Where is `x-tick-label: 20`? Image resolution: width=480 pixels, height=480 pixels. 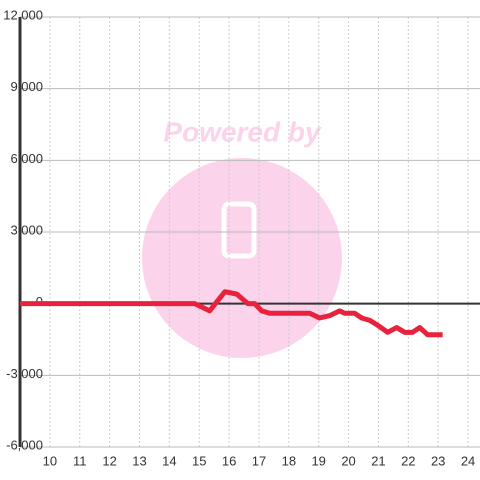 x-tick-label: 20 is located at coordinates (348, 460).